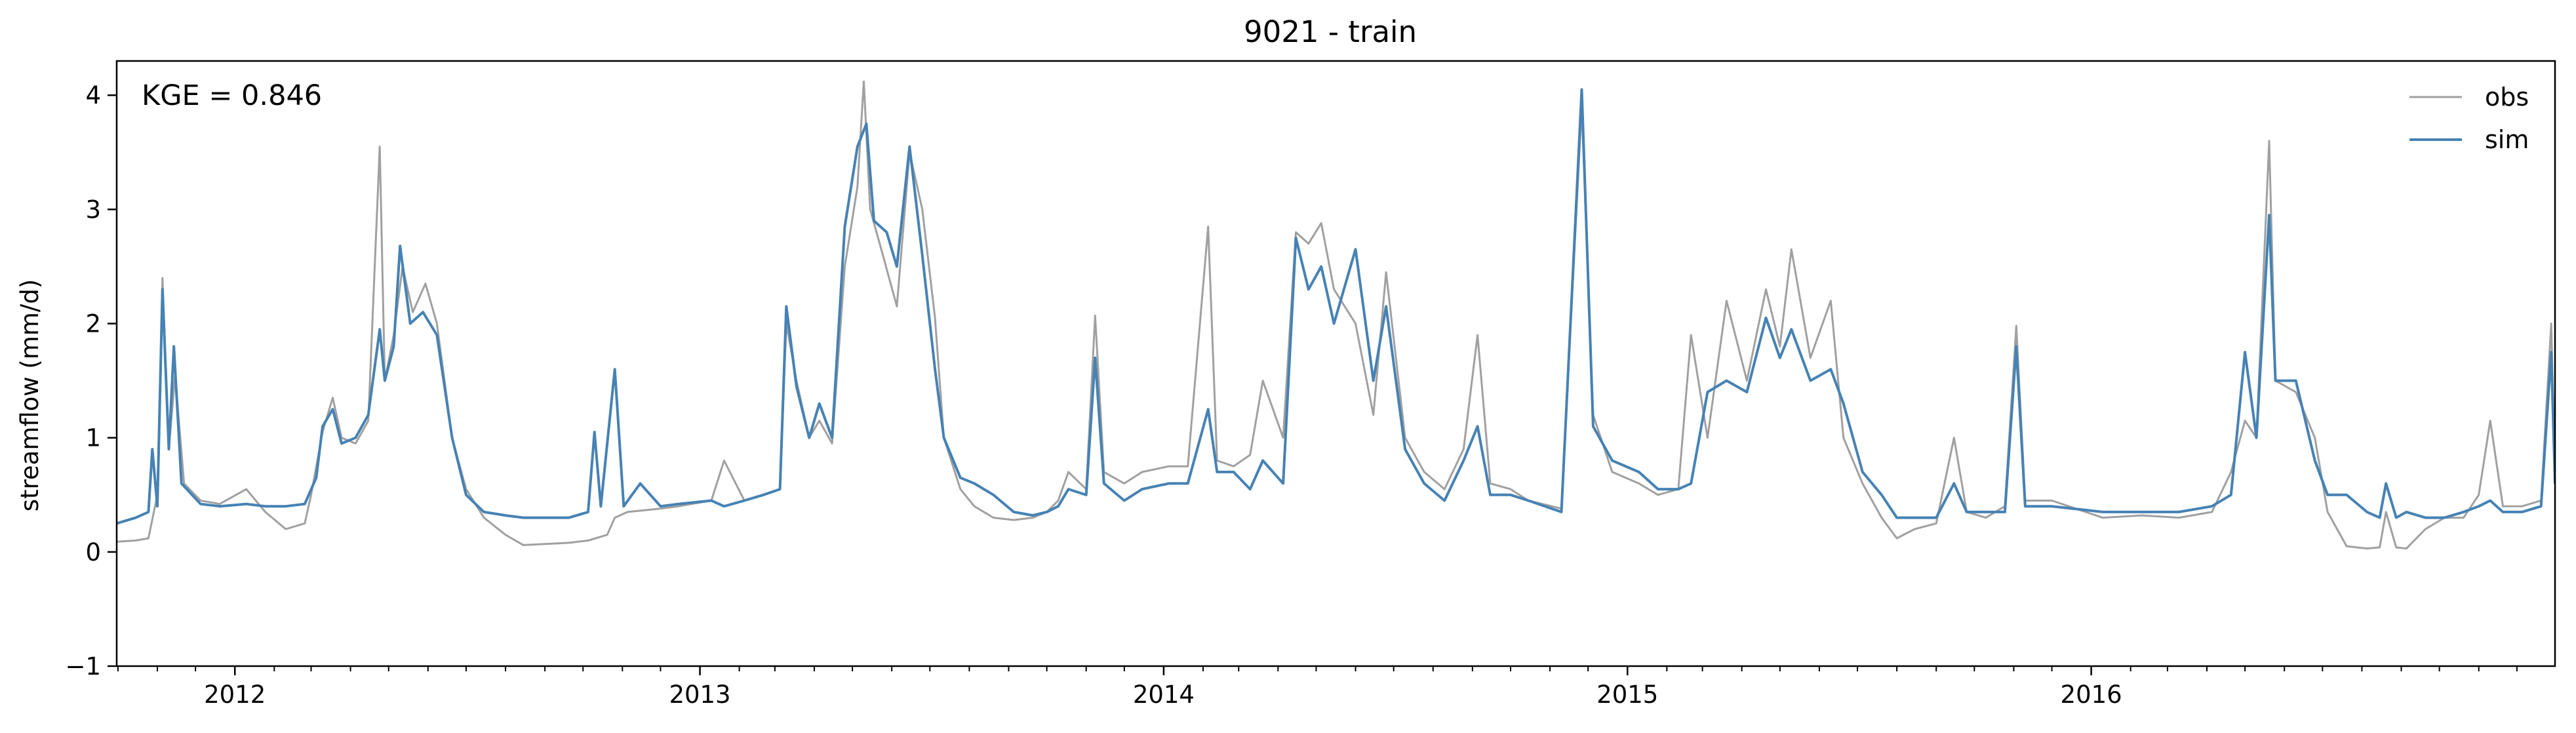 The width and height of the screenshot is (2576, 733). Describe the element at coordinates (93, 209) in the screenshot. I see `y-tick-label: 3` at that location.